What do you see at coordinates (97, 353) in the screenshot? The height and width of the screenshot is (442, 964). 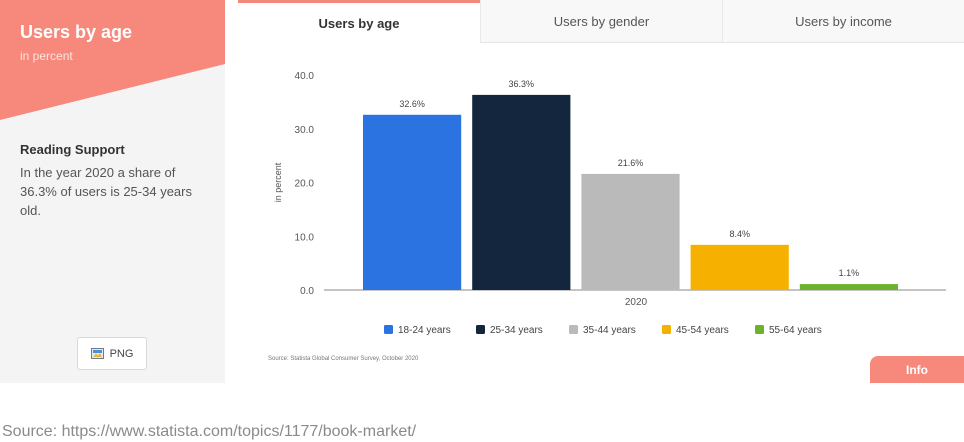 I see `image-icon` at bounding box center [97, 353].